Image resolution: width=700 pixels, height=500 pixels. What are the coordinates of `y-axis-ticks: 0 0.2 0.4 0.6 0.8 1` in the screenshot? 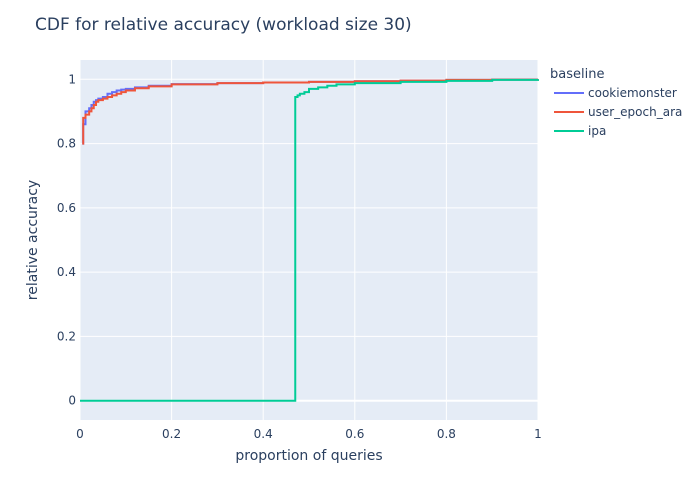 It's located at (66, 239).